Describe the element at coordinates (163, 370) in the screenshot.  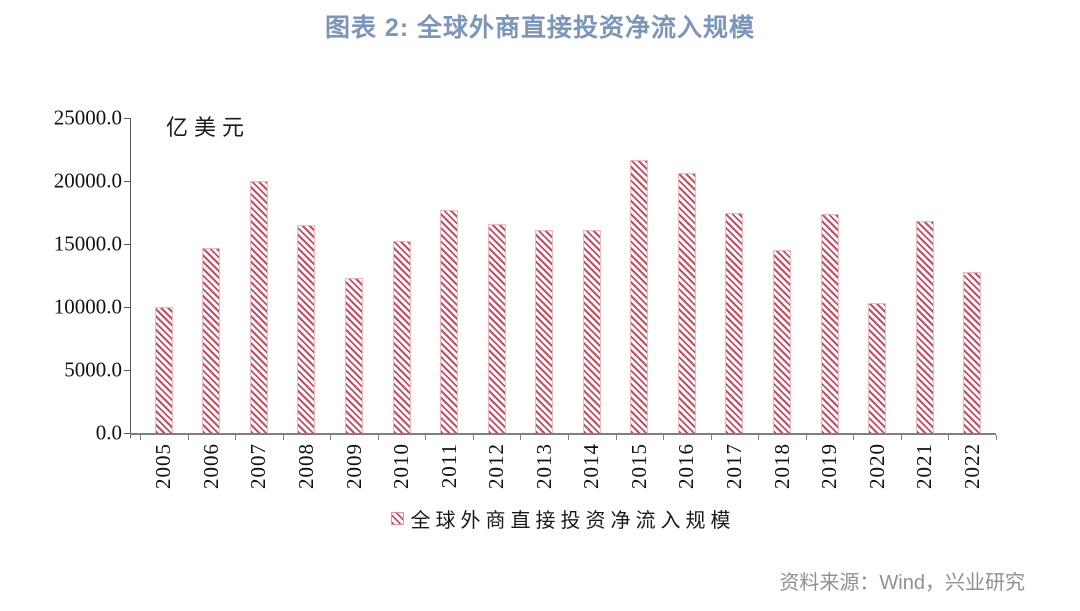
I see `bar-2005` at that location.